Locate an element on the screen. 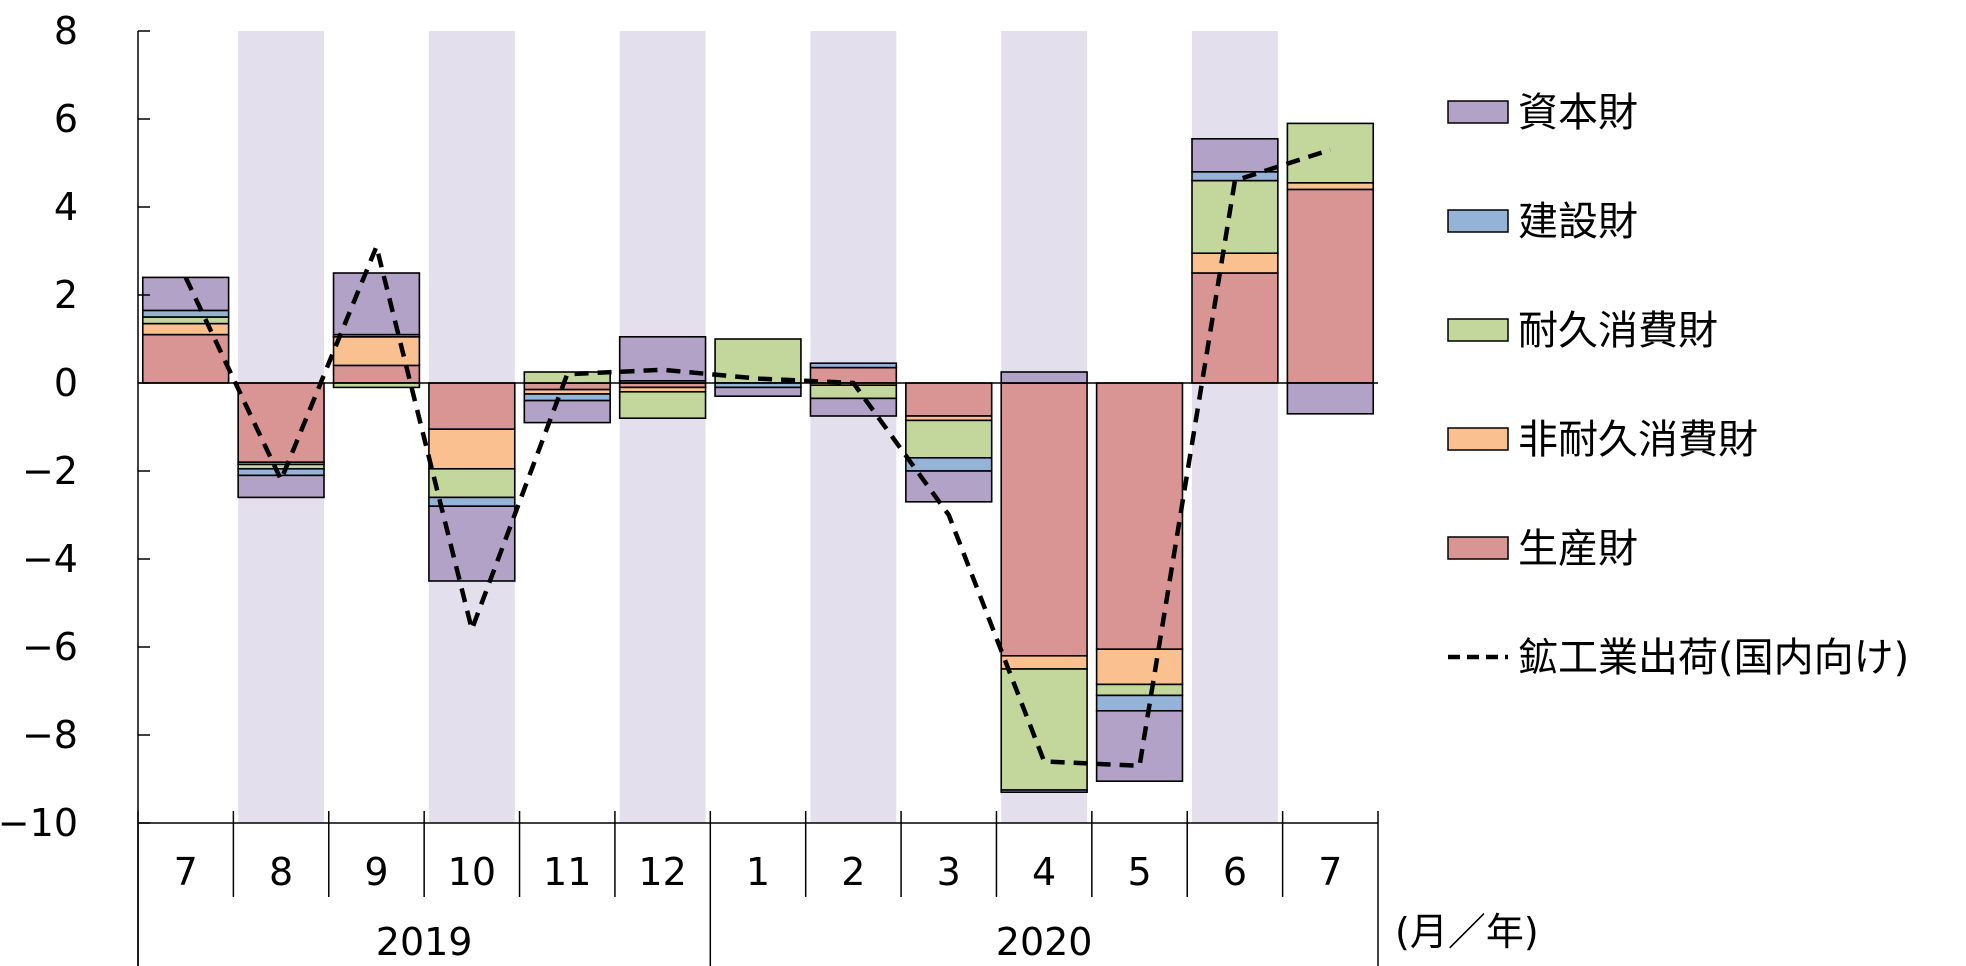 The height and width of the screenshot is (966, 1966). y-tick-label: −10 is located at coordinates (39, 823).